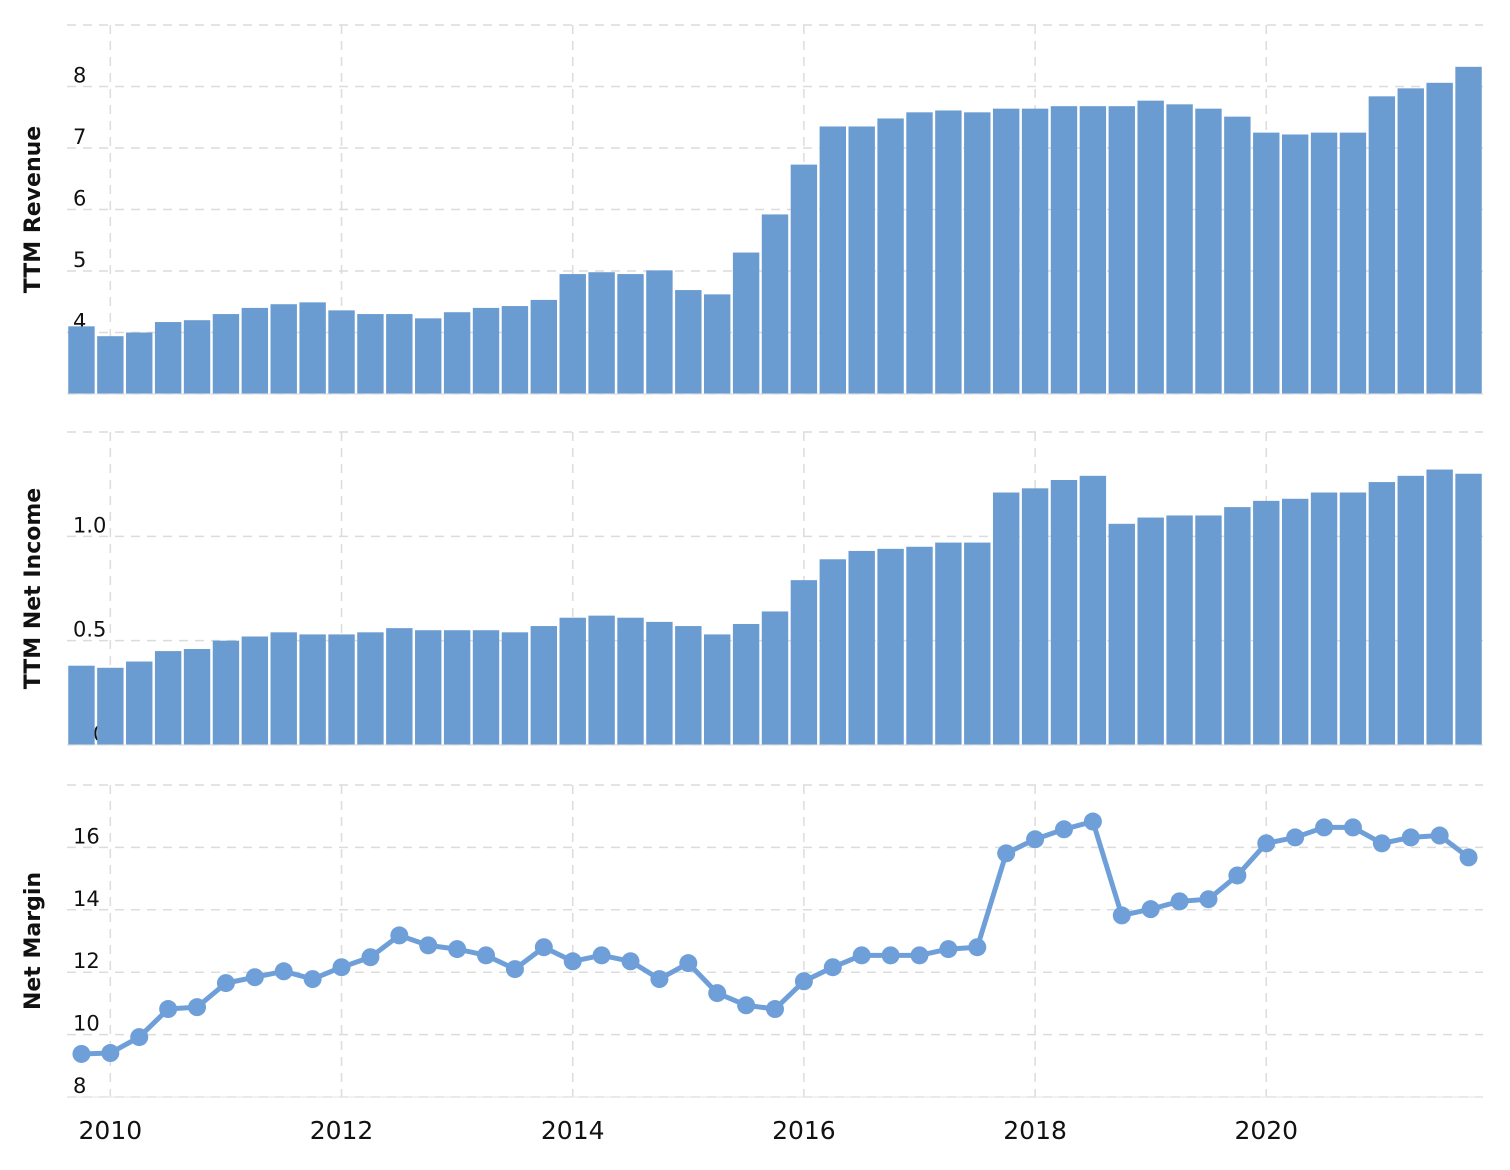 Image resolution: width=1510 pixels, height=1170 pixels. Describe the element at coordinates (111, 1130) in the screenshot. I see `x-tick-label: 2010` at that location.